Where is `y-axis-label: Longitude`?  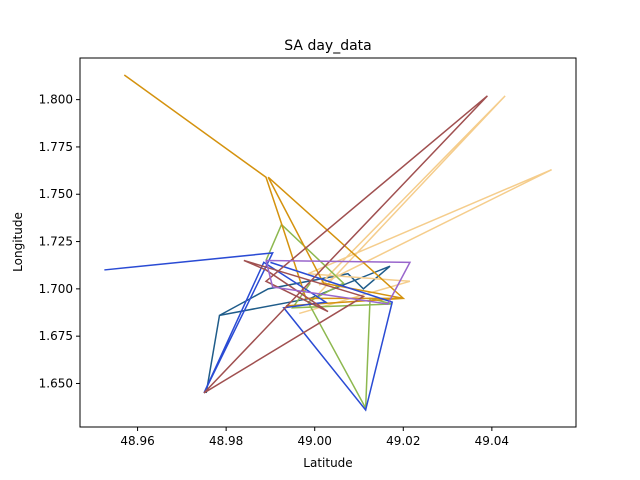
y-axis-label: Longitude is located at coordinates (18, 242).